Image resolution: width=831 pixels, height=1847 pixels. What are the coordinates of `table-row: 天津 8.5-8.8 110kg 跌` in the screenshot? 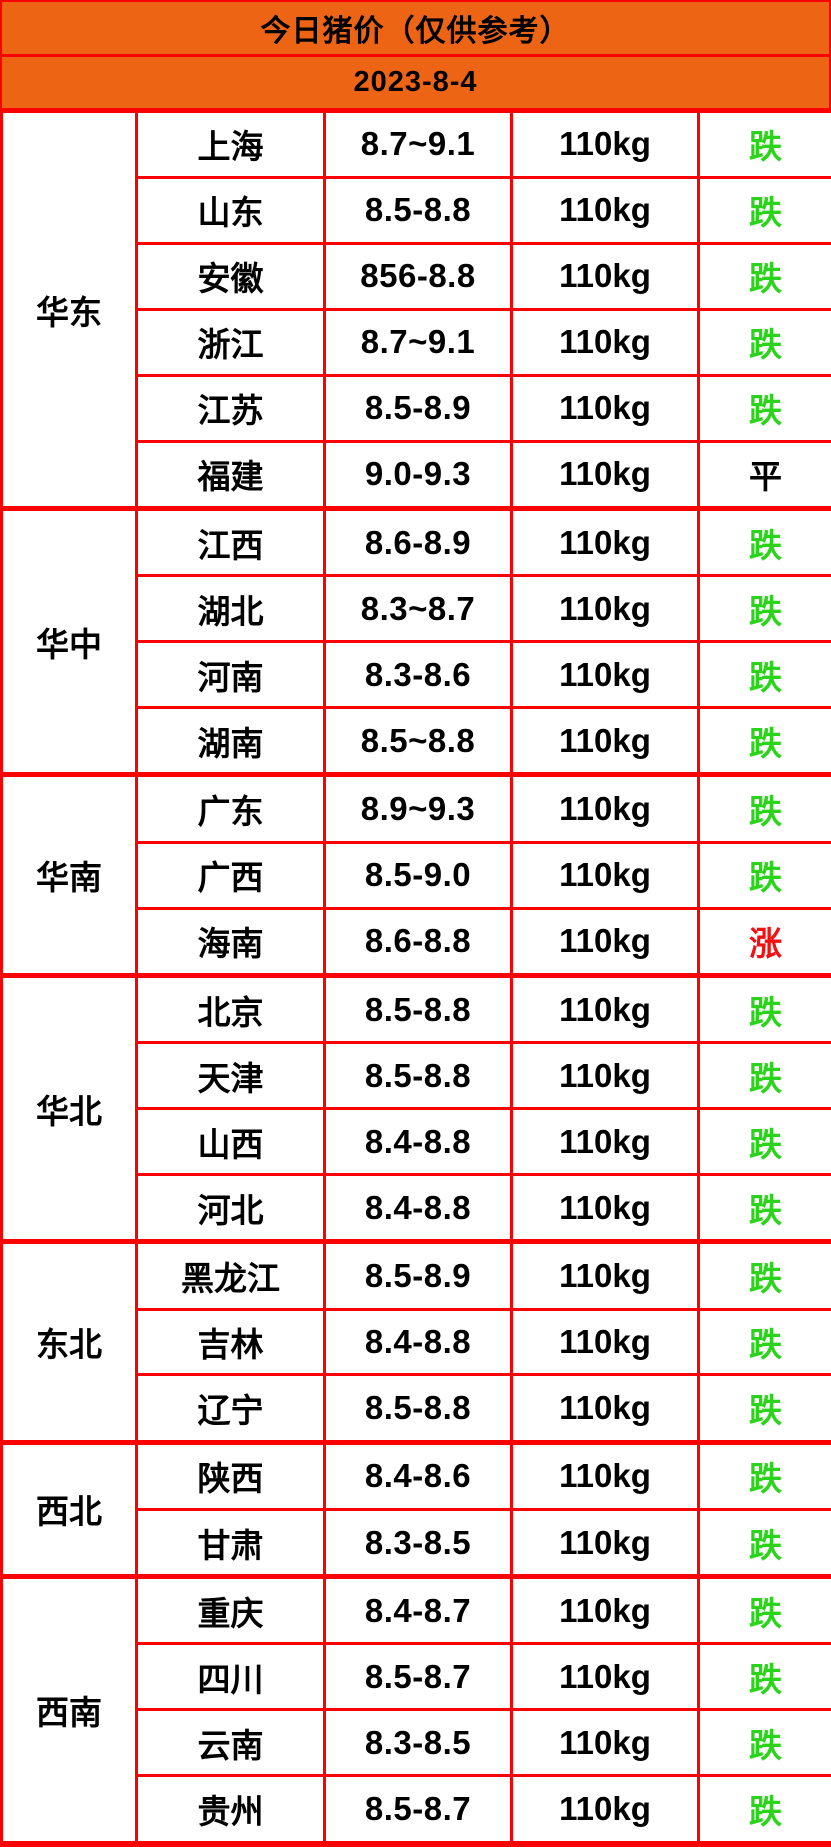 It's located at (416, 1076).